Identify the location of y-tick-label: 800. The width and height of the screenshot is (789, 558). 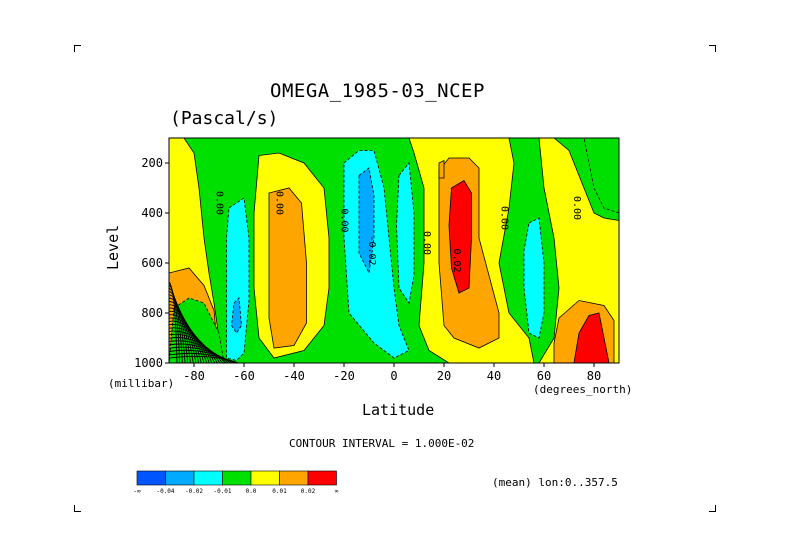
(152, 313).